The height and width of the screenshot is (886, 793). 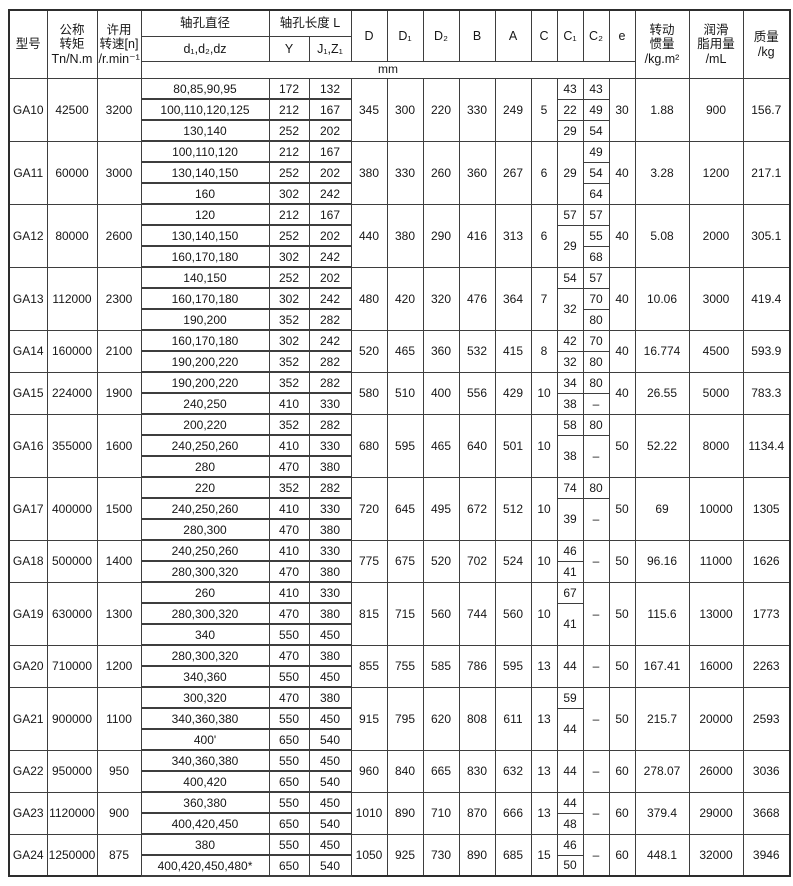 I want to click on inertia-cell: 26.55, so click(x=662, y=393).